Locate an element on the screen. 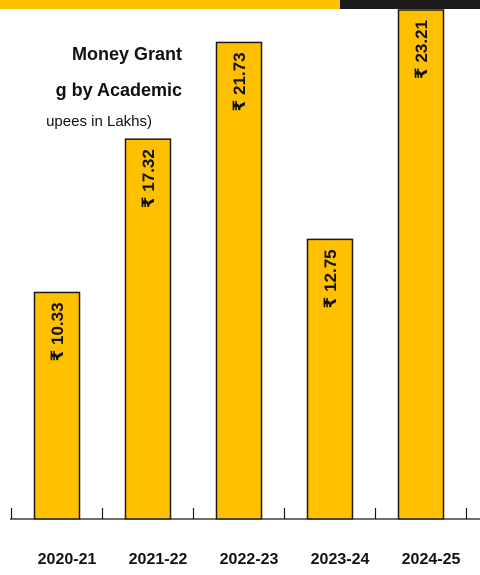 This screenshot has height=575, width=480. x-tick-label-2024-25: 2024-25 is located at coordinates (431, 559).